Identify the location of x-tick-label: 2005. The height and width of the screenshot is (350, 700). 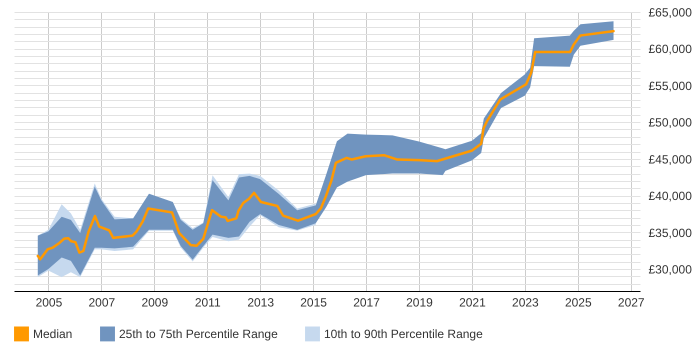
(49, 303).